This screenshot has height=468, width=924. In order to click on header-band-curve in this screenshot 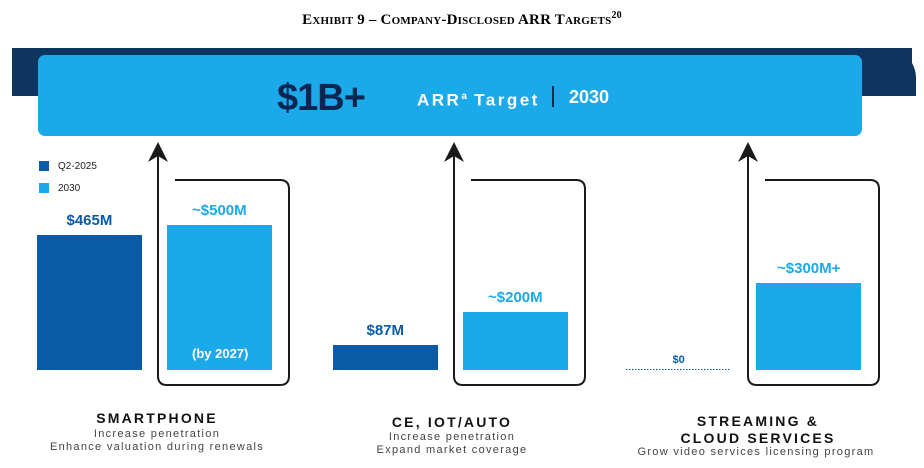, I will do `click(886, 72)`.